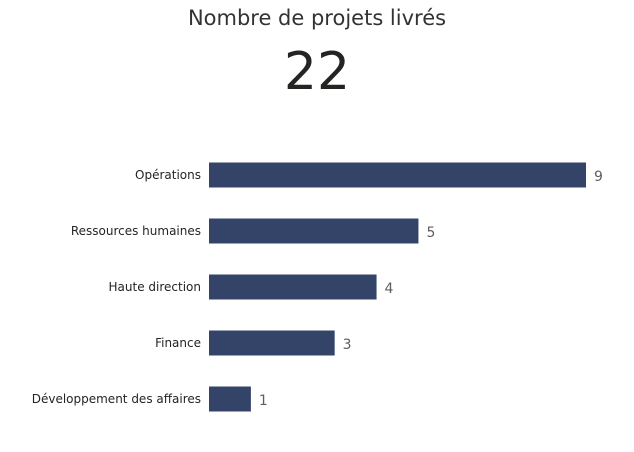 Image resolution: width=634 pixels, height=452 pixels. Describe the element at coordinates (168, 175) in the screenshot. I see `category-label: Opérations` at that location.